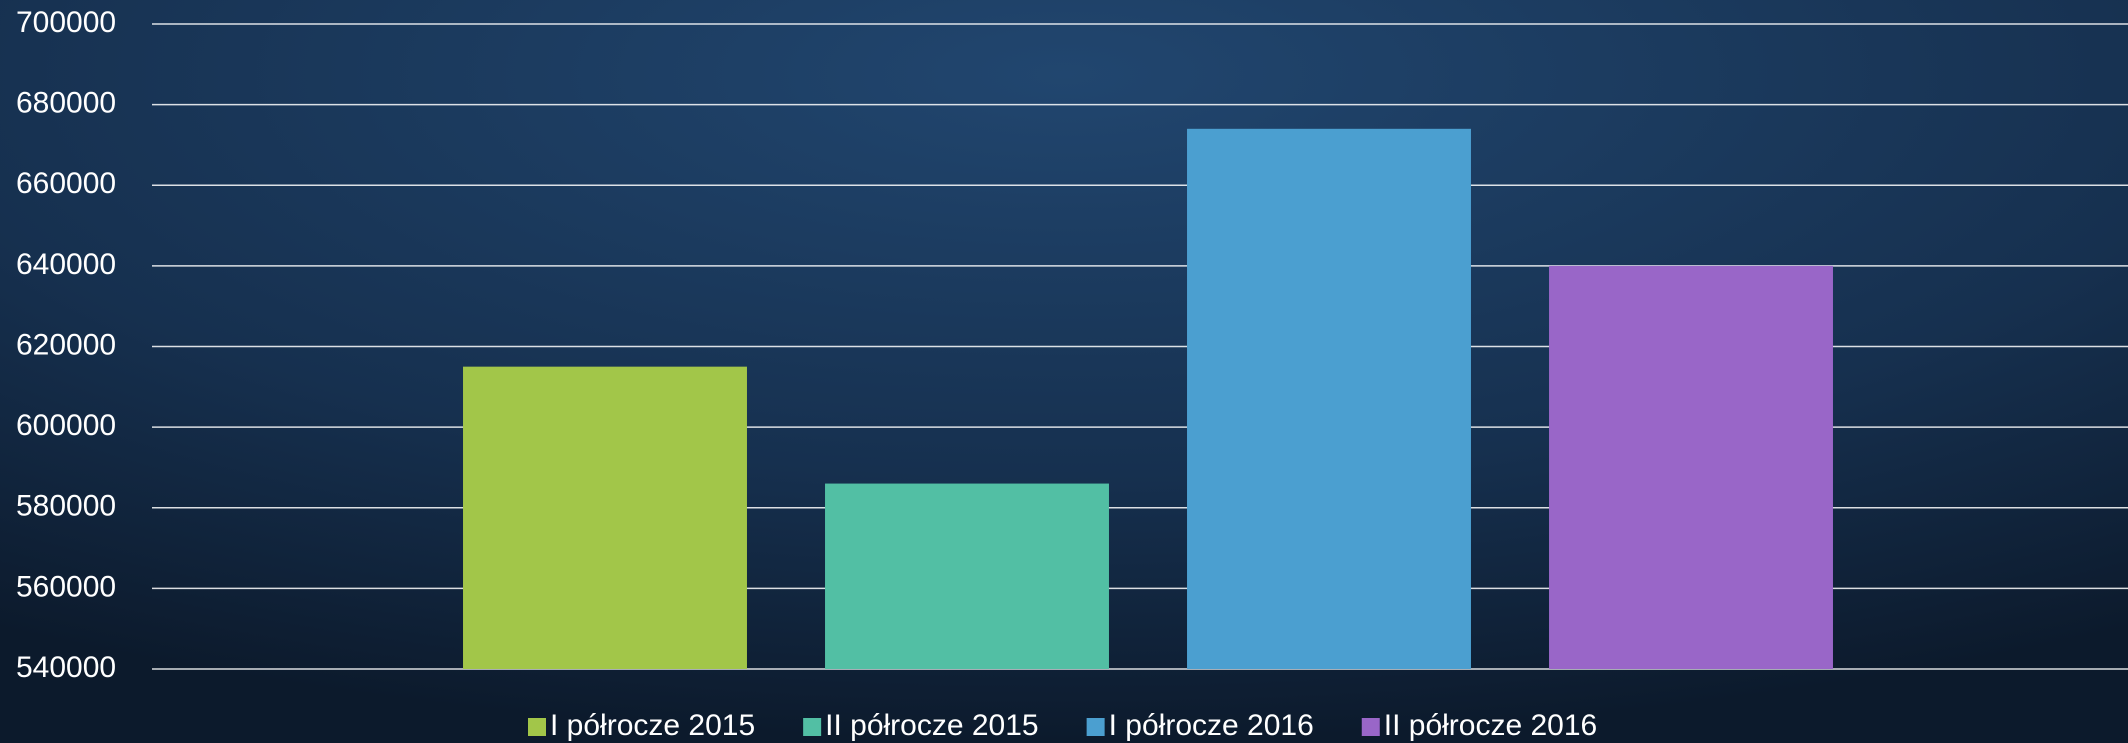  I want to click on y-tick-label: 700000, so click(66, 22).